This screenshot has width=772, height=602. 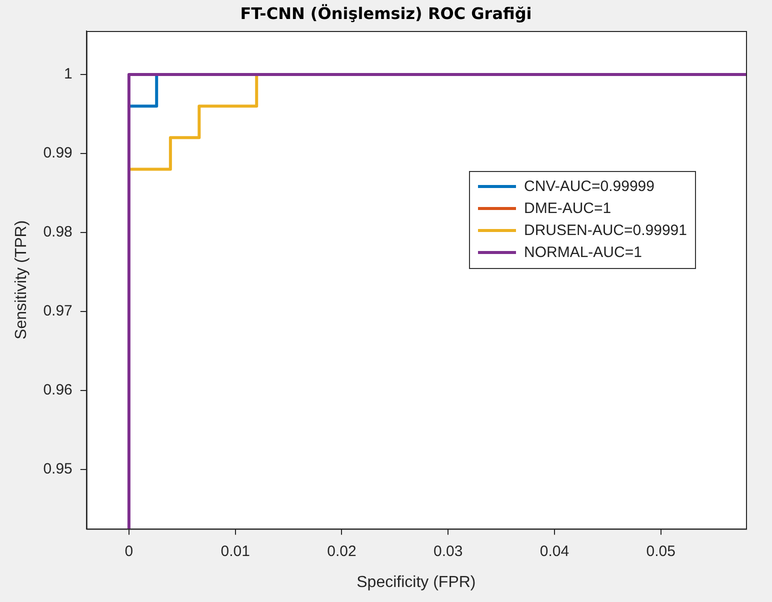 What do you see at coordinates (583, 253) in the screenshot?
I see `legend-label: NORMAL-AUC=1` at bounding box center [583, 253].